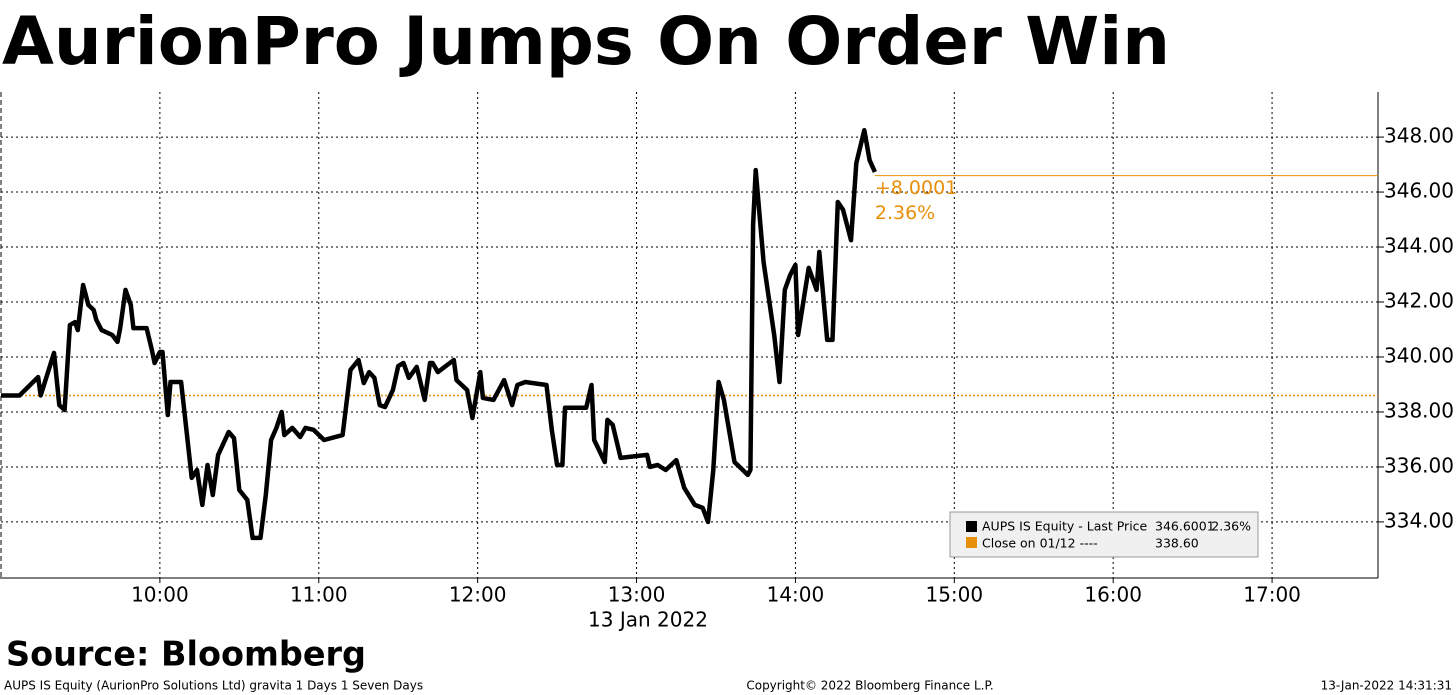  I want to click on legend-value: 346.6001, so click(1185, 526).